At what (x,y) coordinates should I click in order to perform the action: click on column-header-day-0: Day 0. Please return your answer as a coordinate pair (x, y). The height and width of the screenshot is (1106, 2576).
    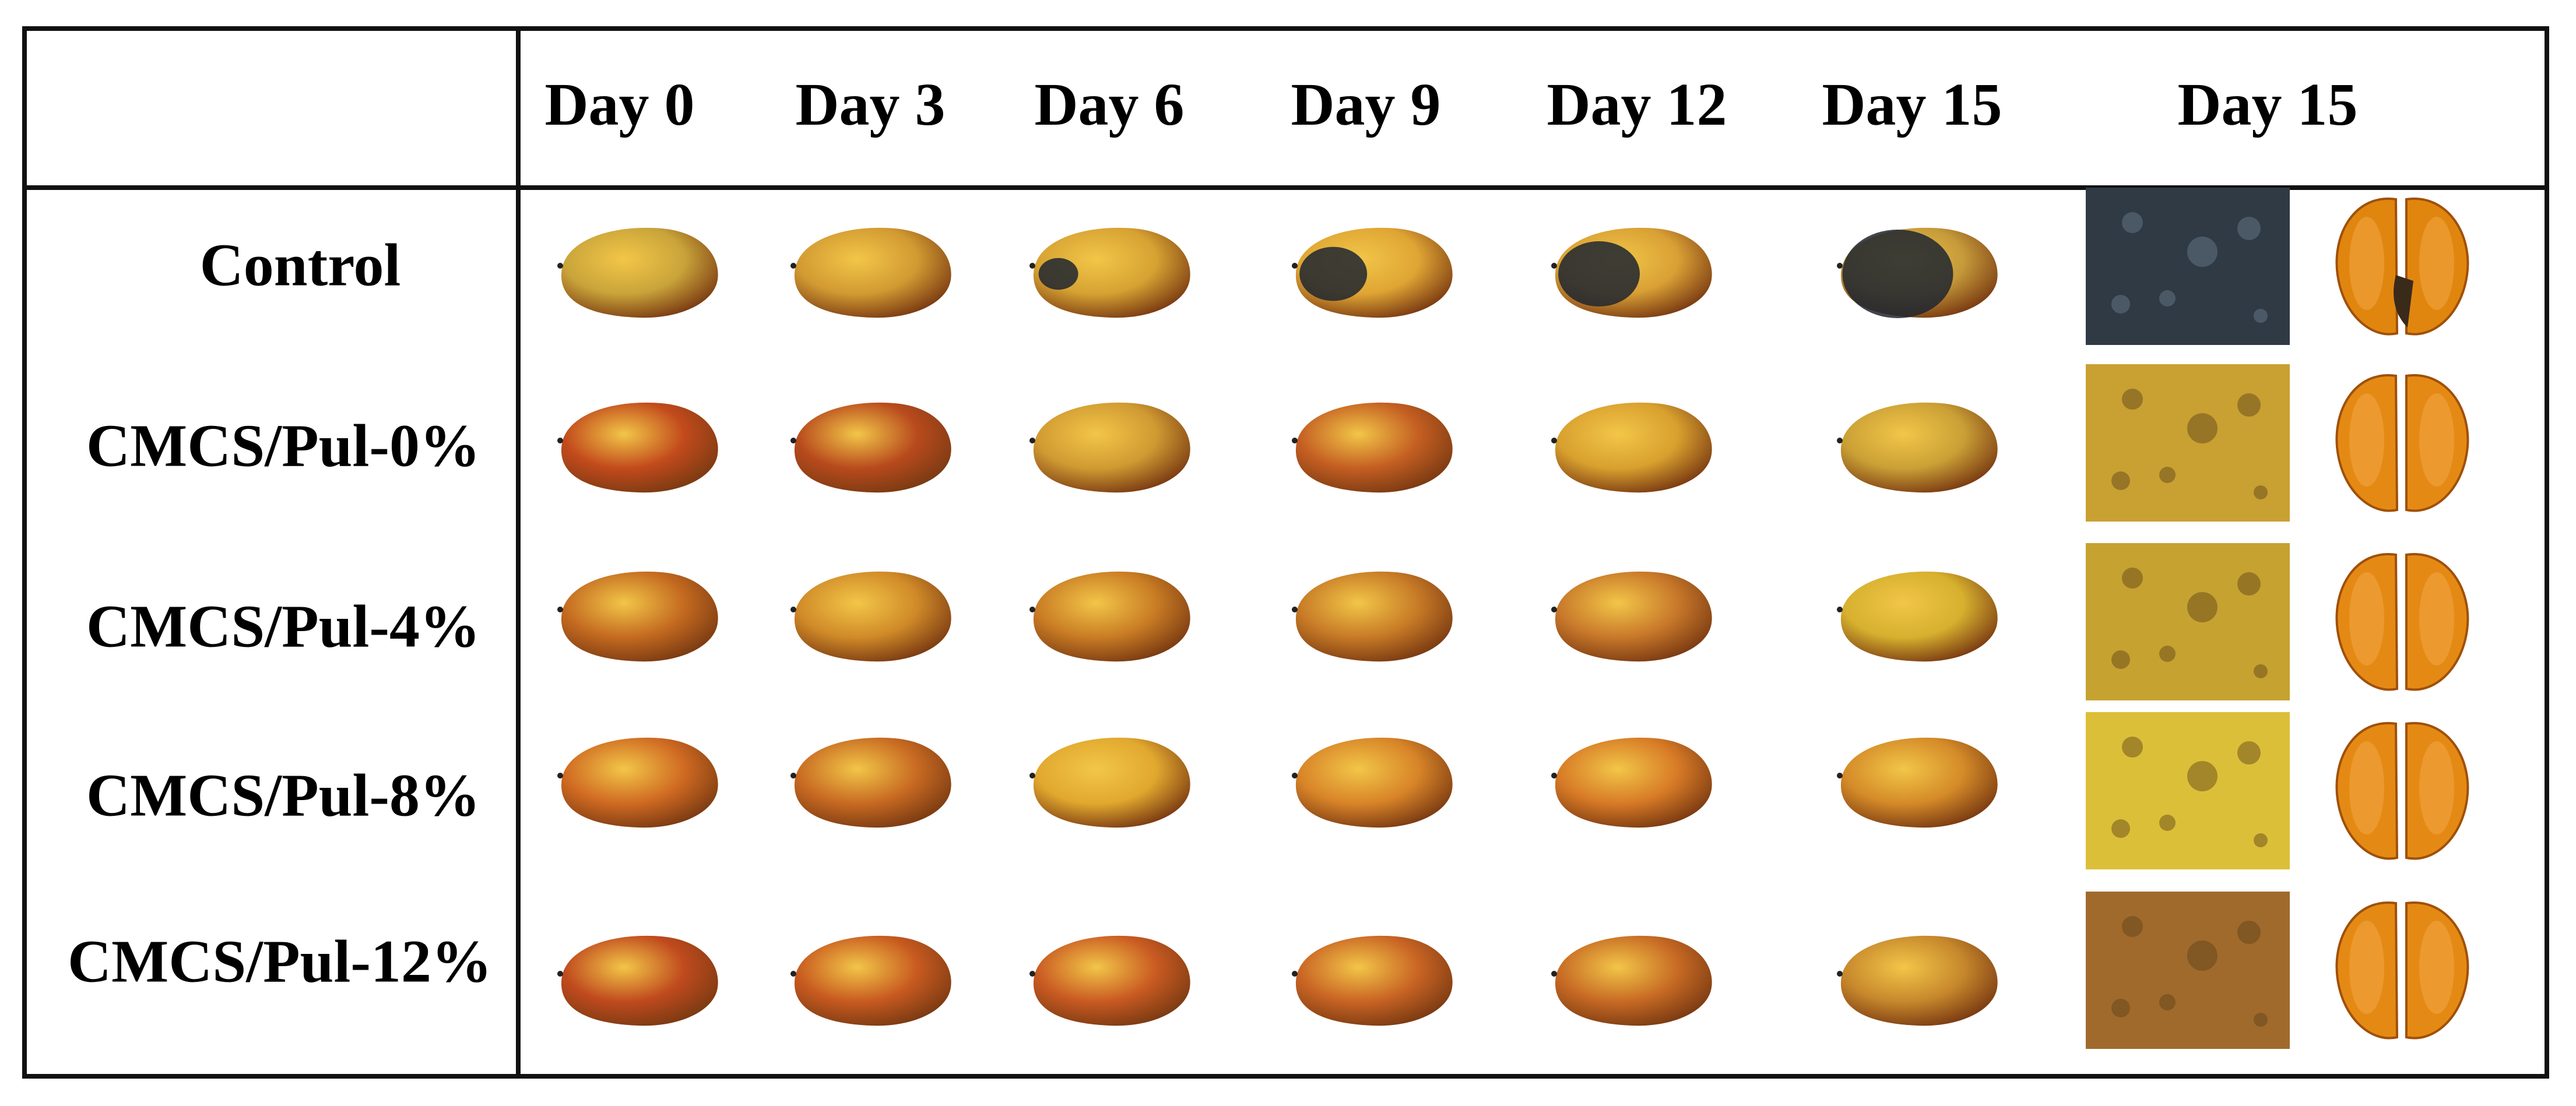
    Looking at the image, I should click on (619, 104).